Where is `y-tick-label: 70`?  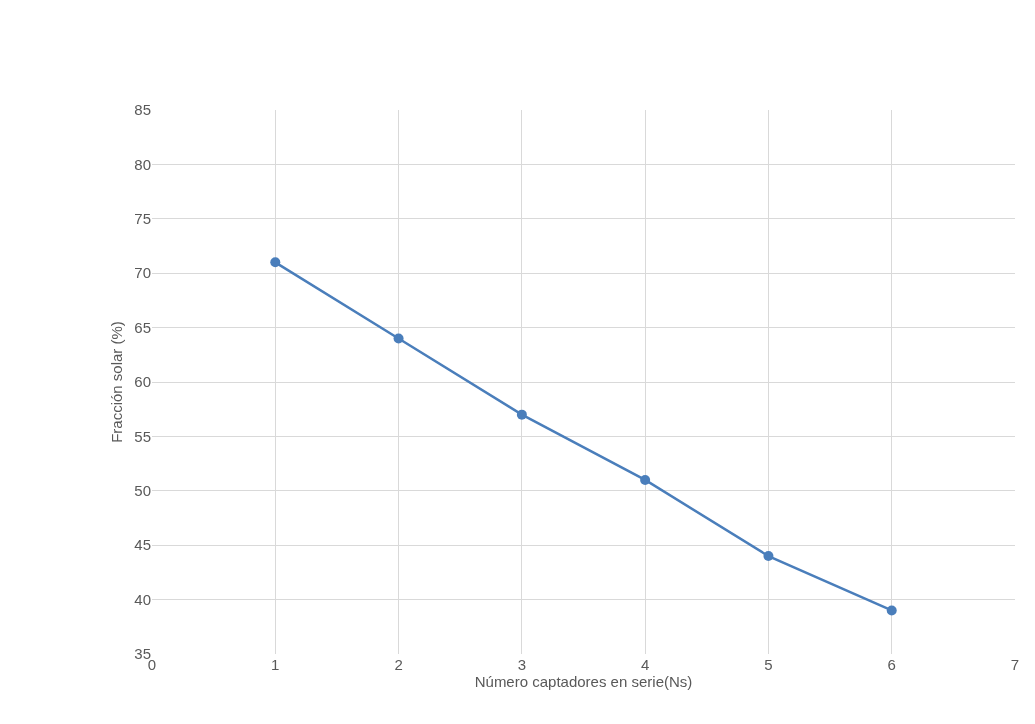 y-tick-label: 70 is located at coordinates (142, 273).